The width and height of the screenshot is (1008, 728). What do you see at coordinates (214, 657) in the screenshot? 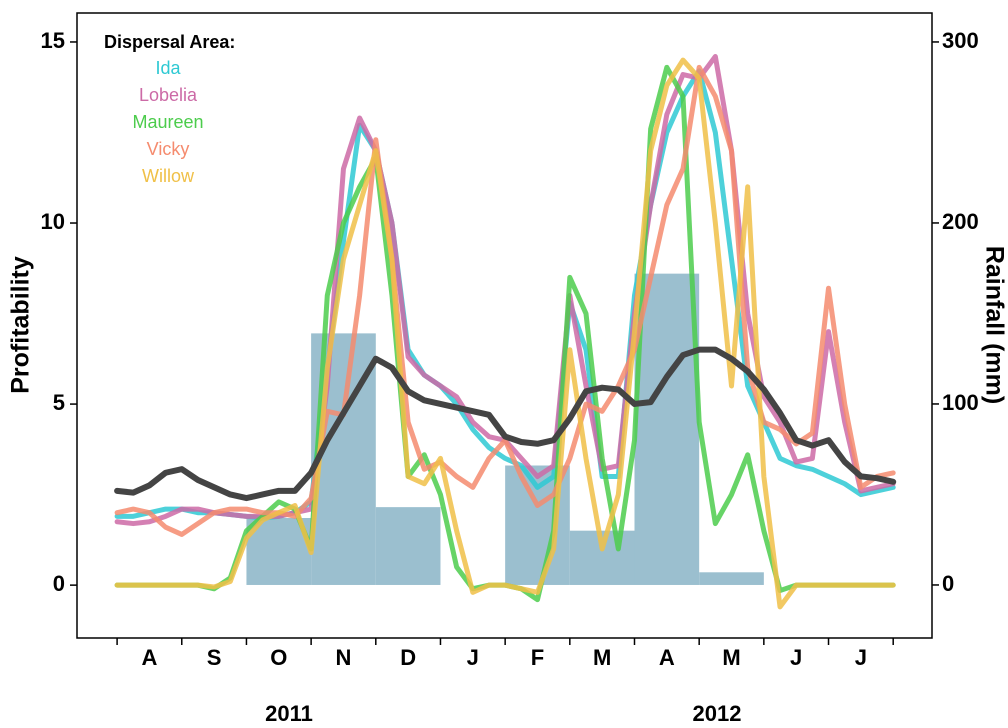
I see `x-tick-label: S` at bounding box center [214, 657].